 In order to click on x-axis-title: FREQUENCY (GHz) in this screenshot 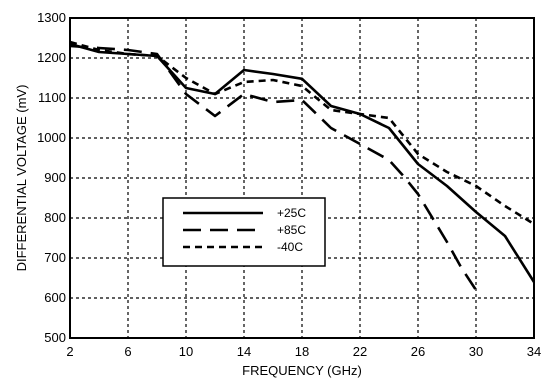, I will do `click(302, 370)`.